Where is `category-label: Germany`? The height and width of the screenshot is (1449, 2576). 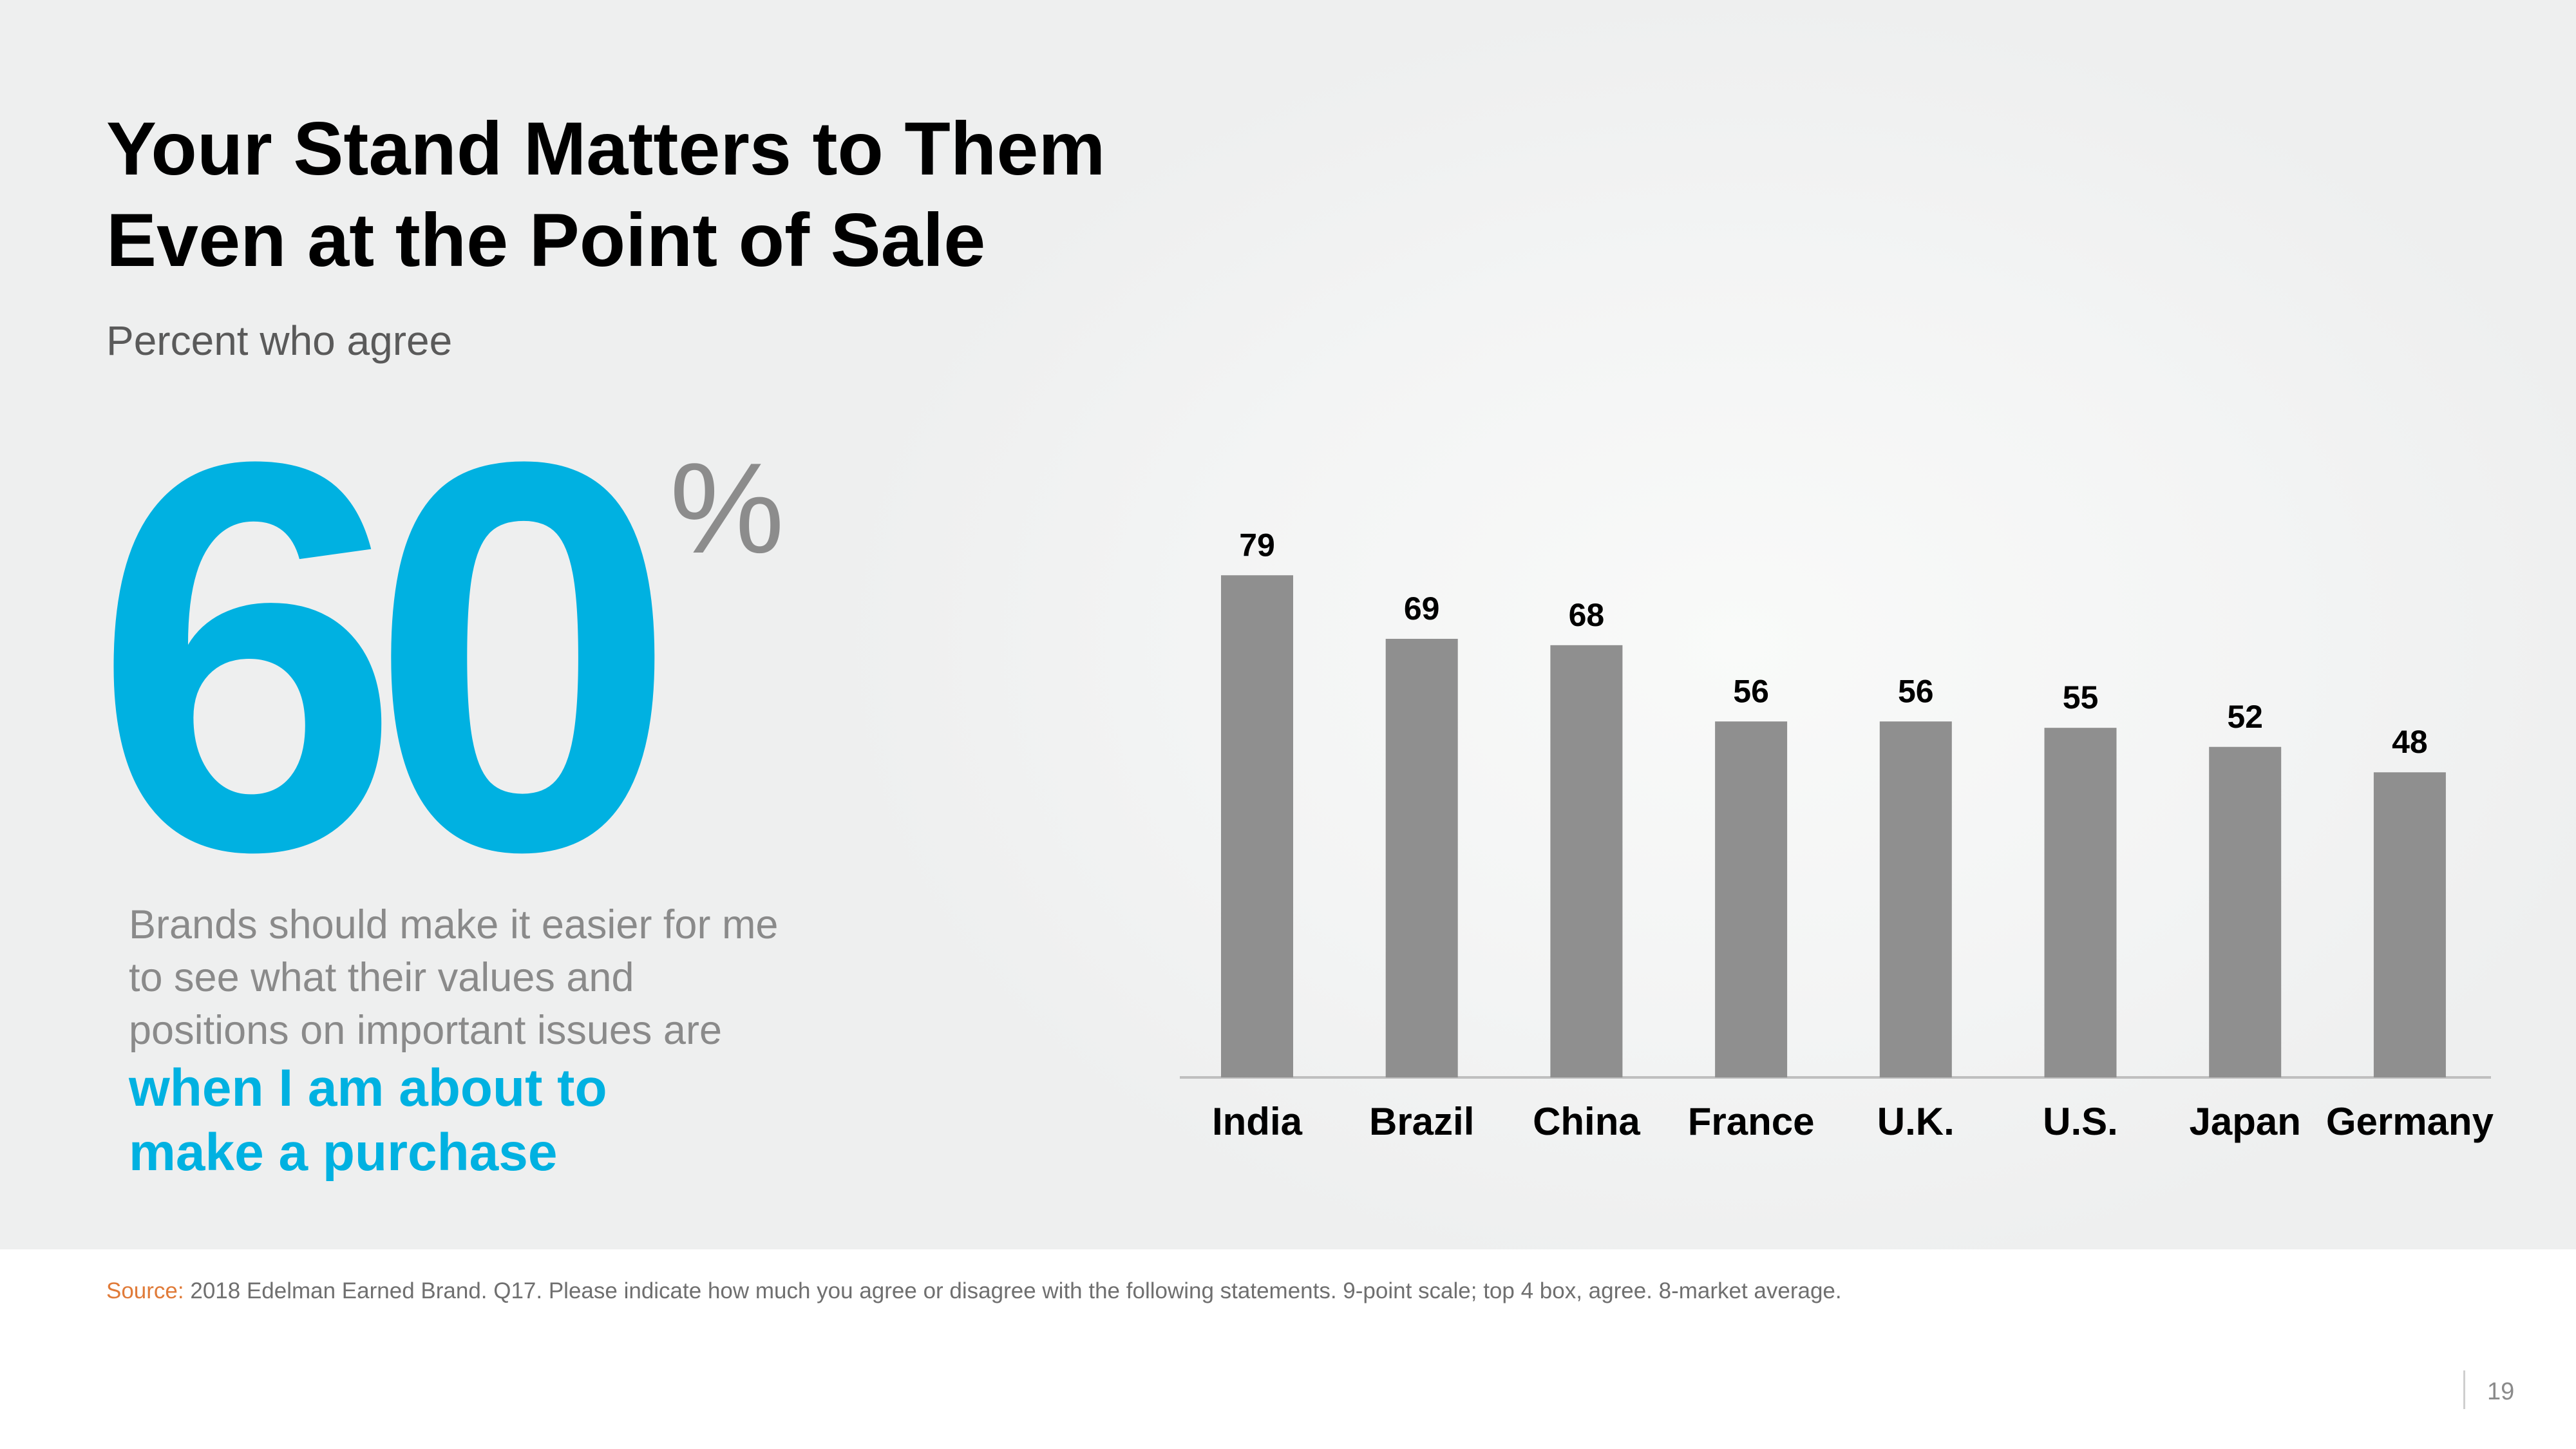
category-label: Germany is located at coordinates (2410, 1122).